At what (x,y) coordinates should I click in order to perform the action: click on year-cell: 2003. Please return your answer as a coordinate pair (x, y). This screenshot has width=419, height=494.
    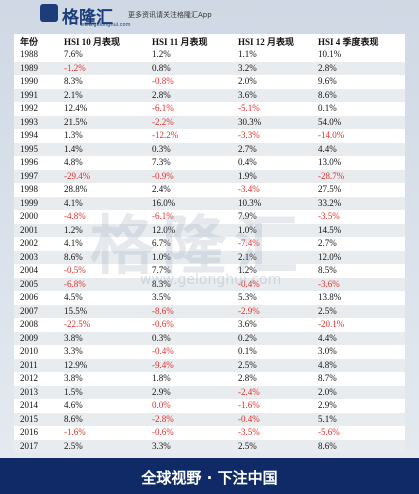
    Looking at the image, I should click on (29, 256).